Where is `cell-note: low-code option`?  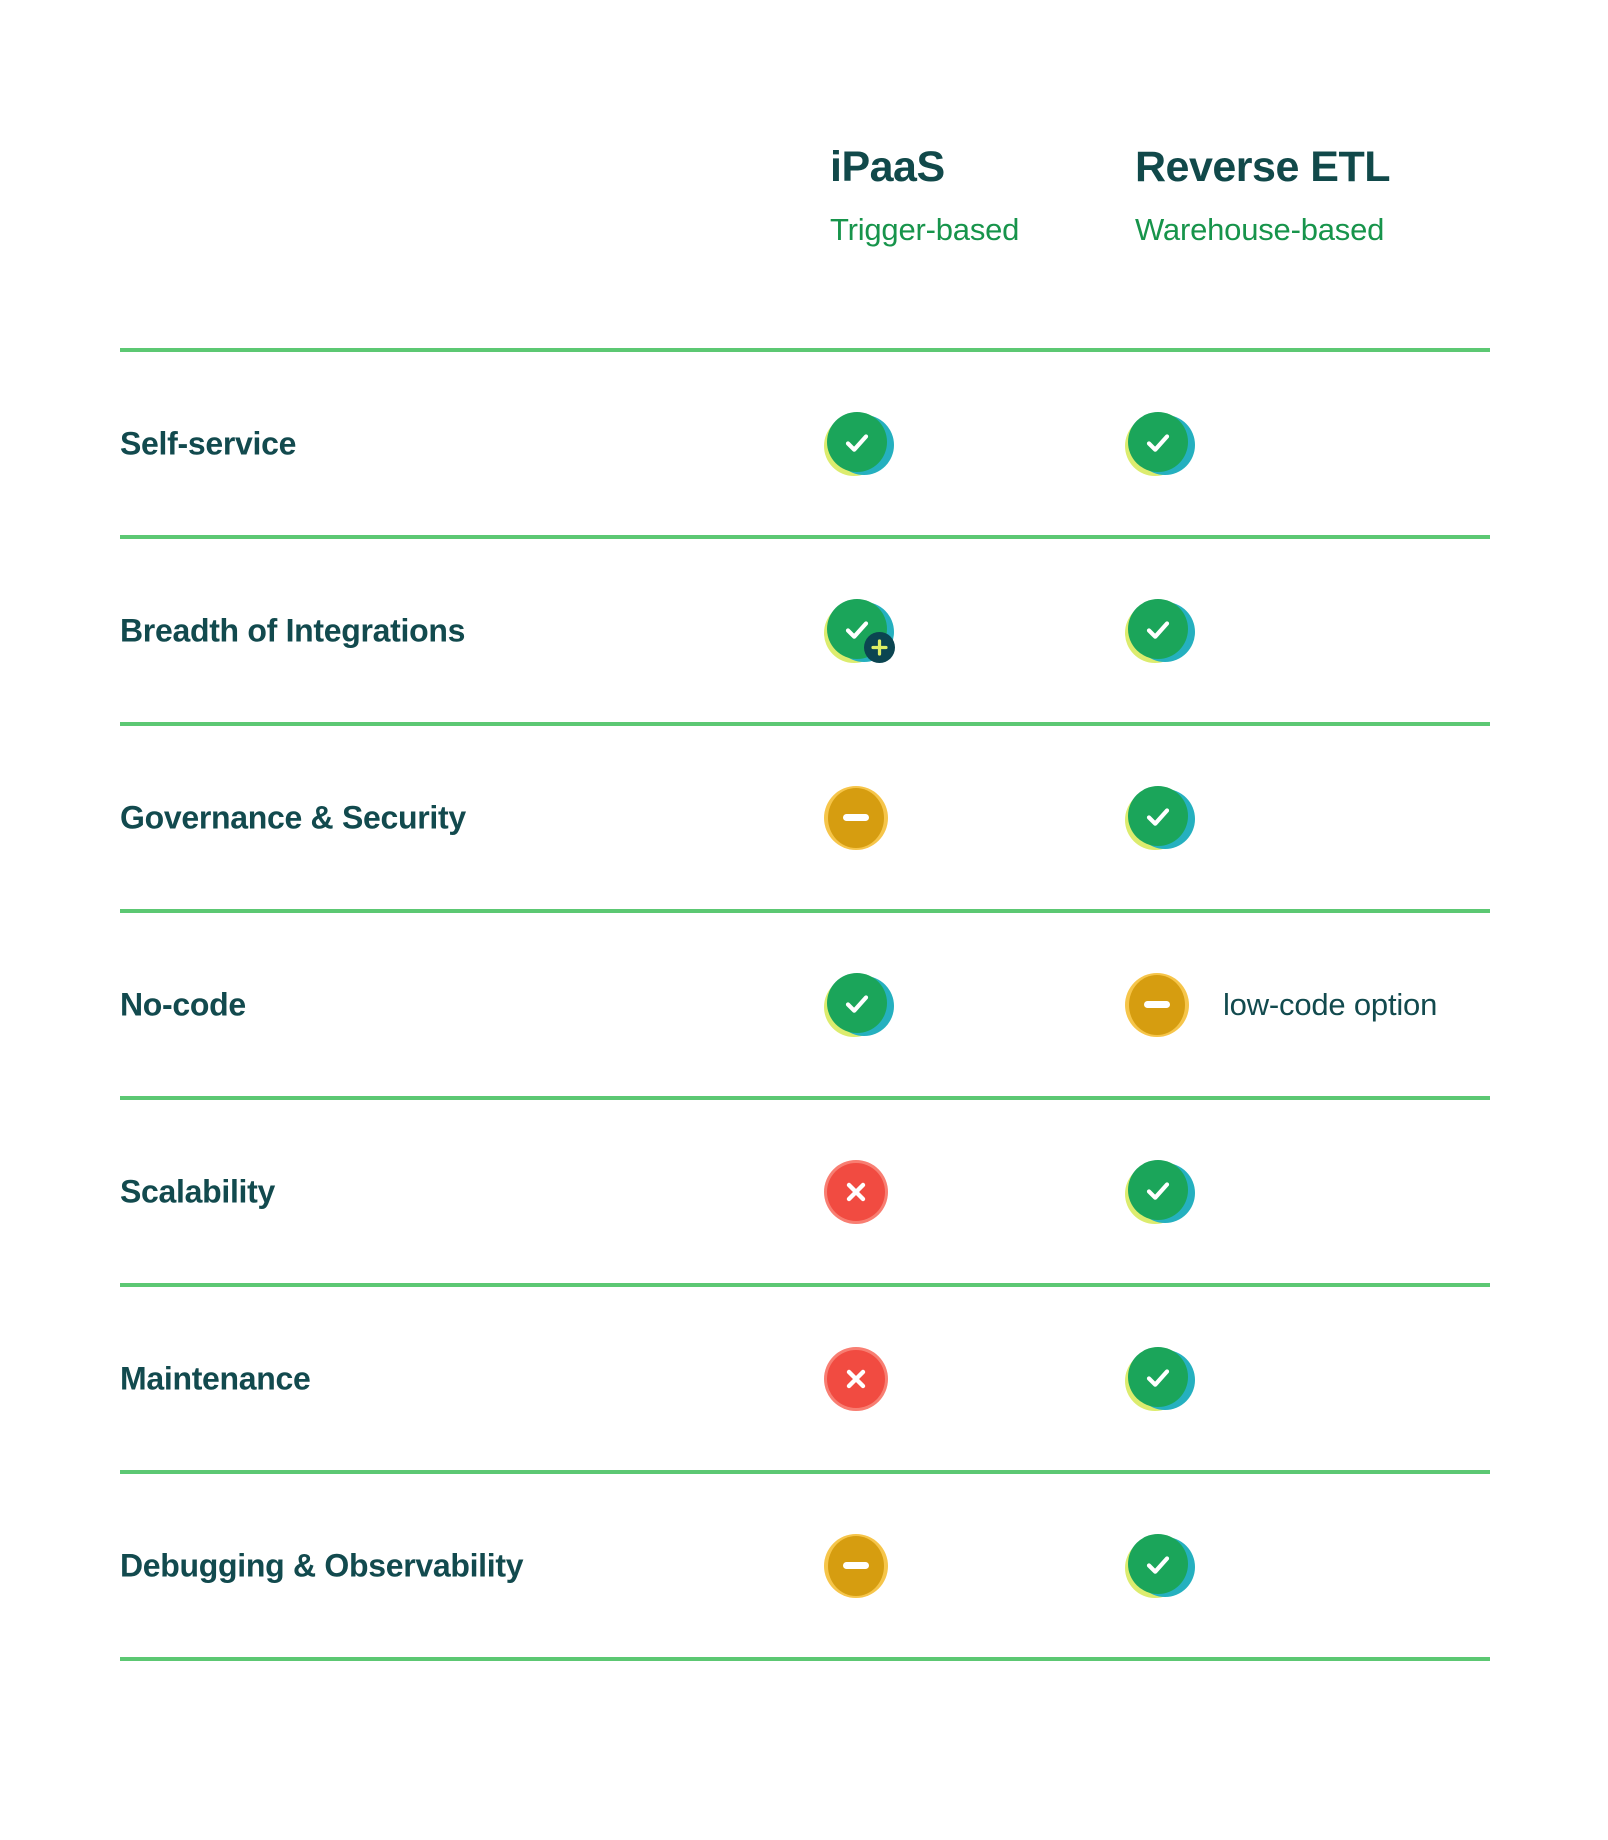 cell-note: low-code option is located at coordinates (1330, 1004).